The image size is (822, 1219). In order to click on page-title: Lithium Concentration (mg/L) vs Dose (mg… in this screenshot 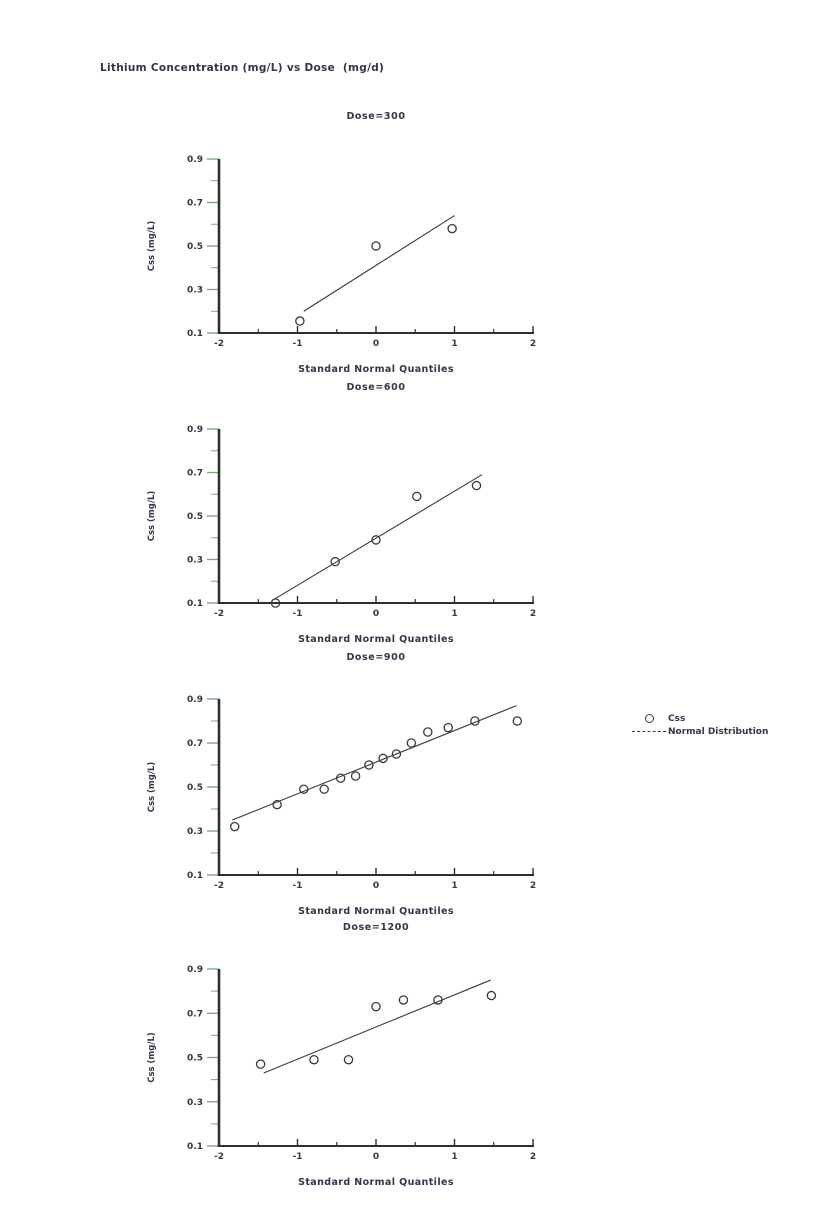, I will do `click(242, 68)`.